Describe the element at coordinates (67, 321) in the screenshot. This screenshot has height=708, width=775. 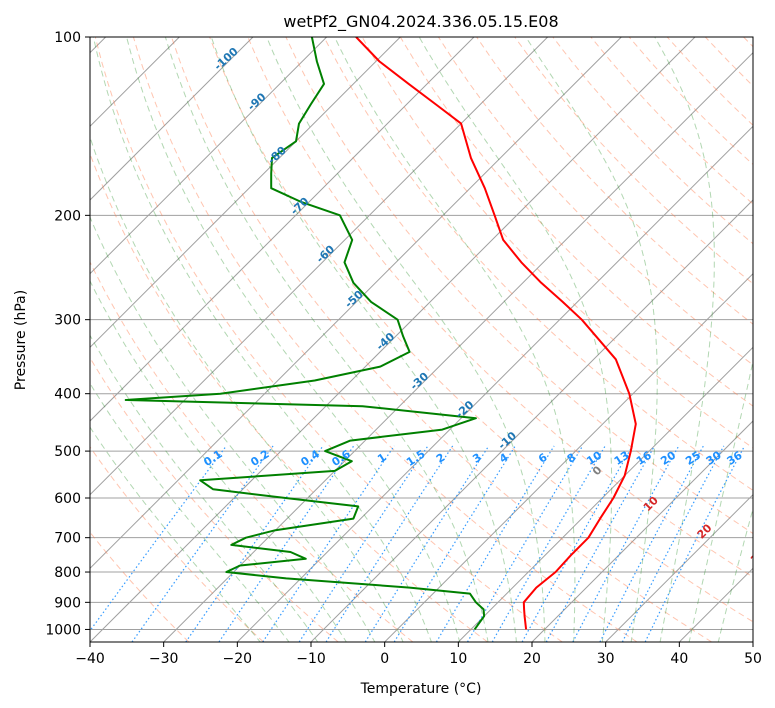
I see `y-tick-label: 300` at that location.